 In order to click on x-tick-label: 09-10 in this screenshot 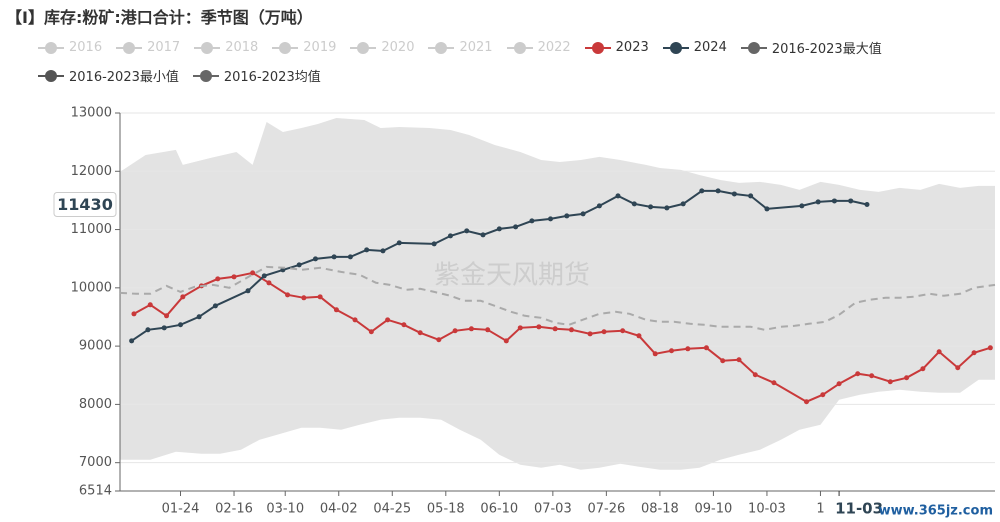, I will do `click(714, 509)`.